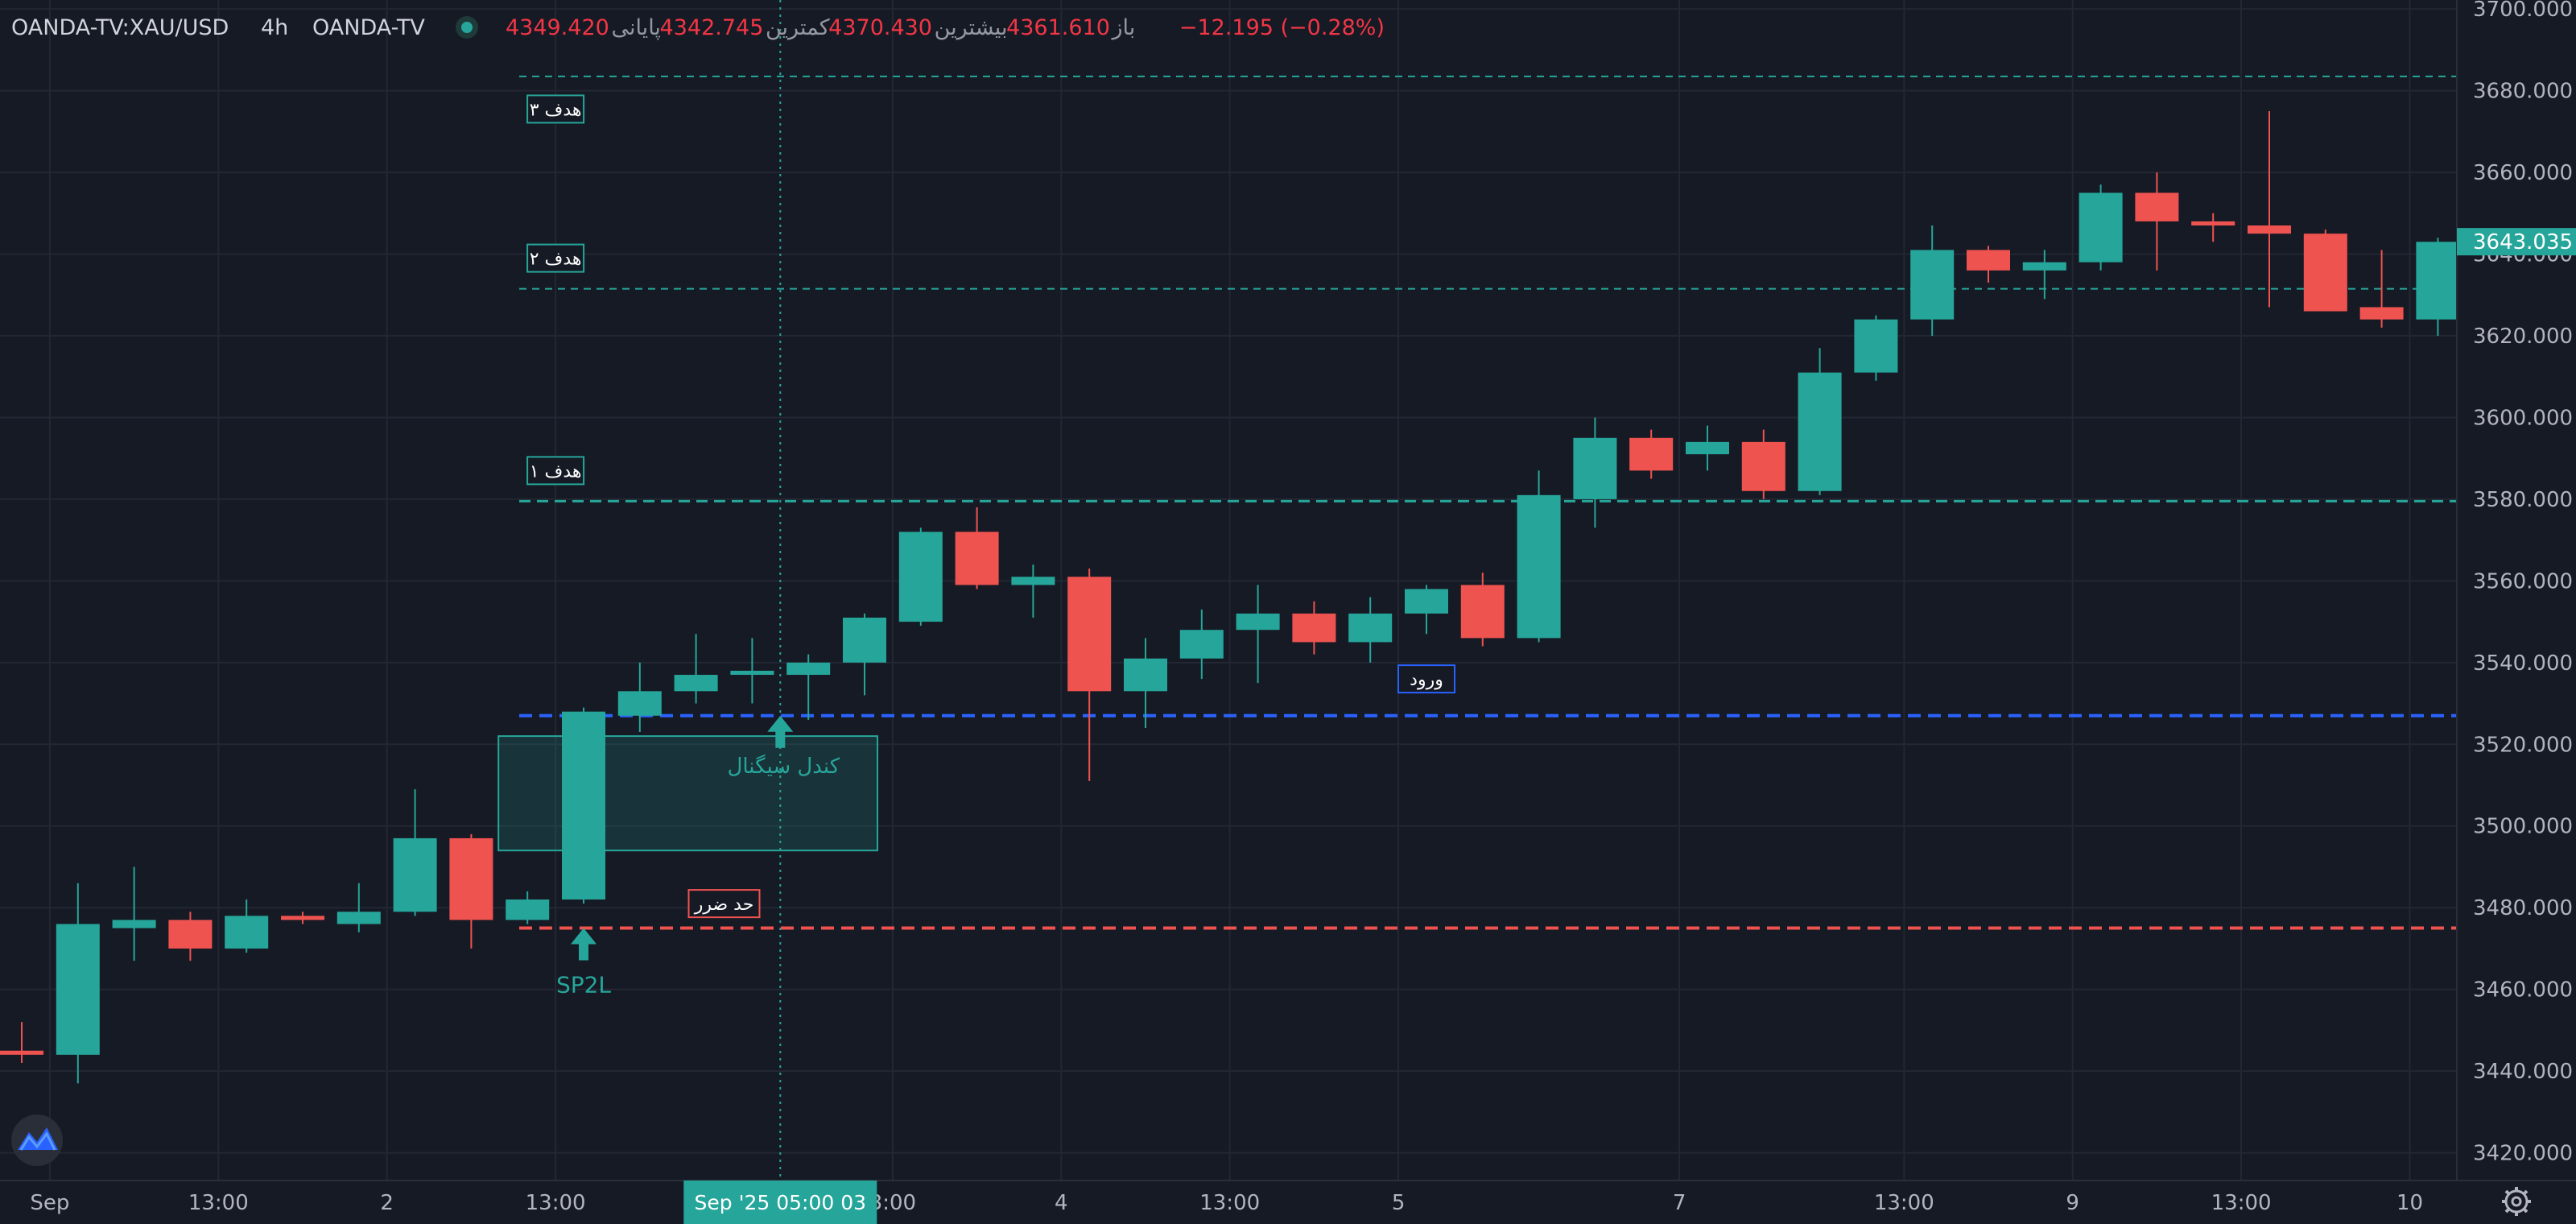 This screenshot has height=1224, width=2576. What do you see at coordinates (274, 27) in the screenshot?
I see `timeframe-label: 4h` at bounding box center [274, 27].